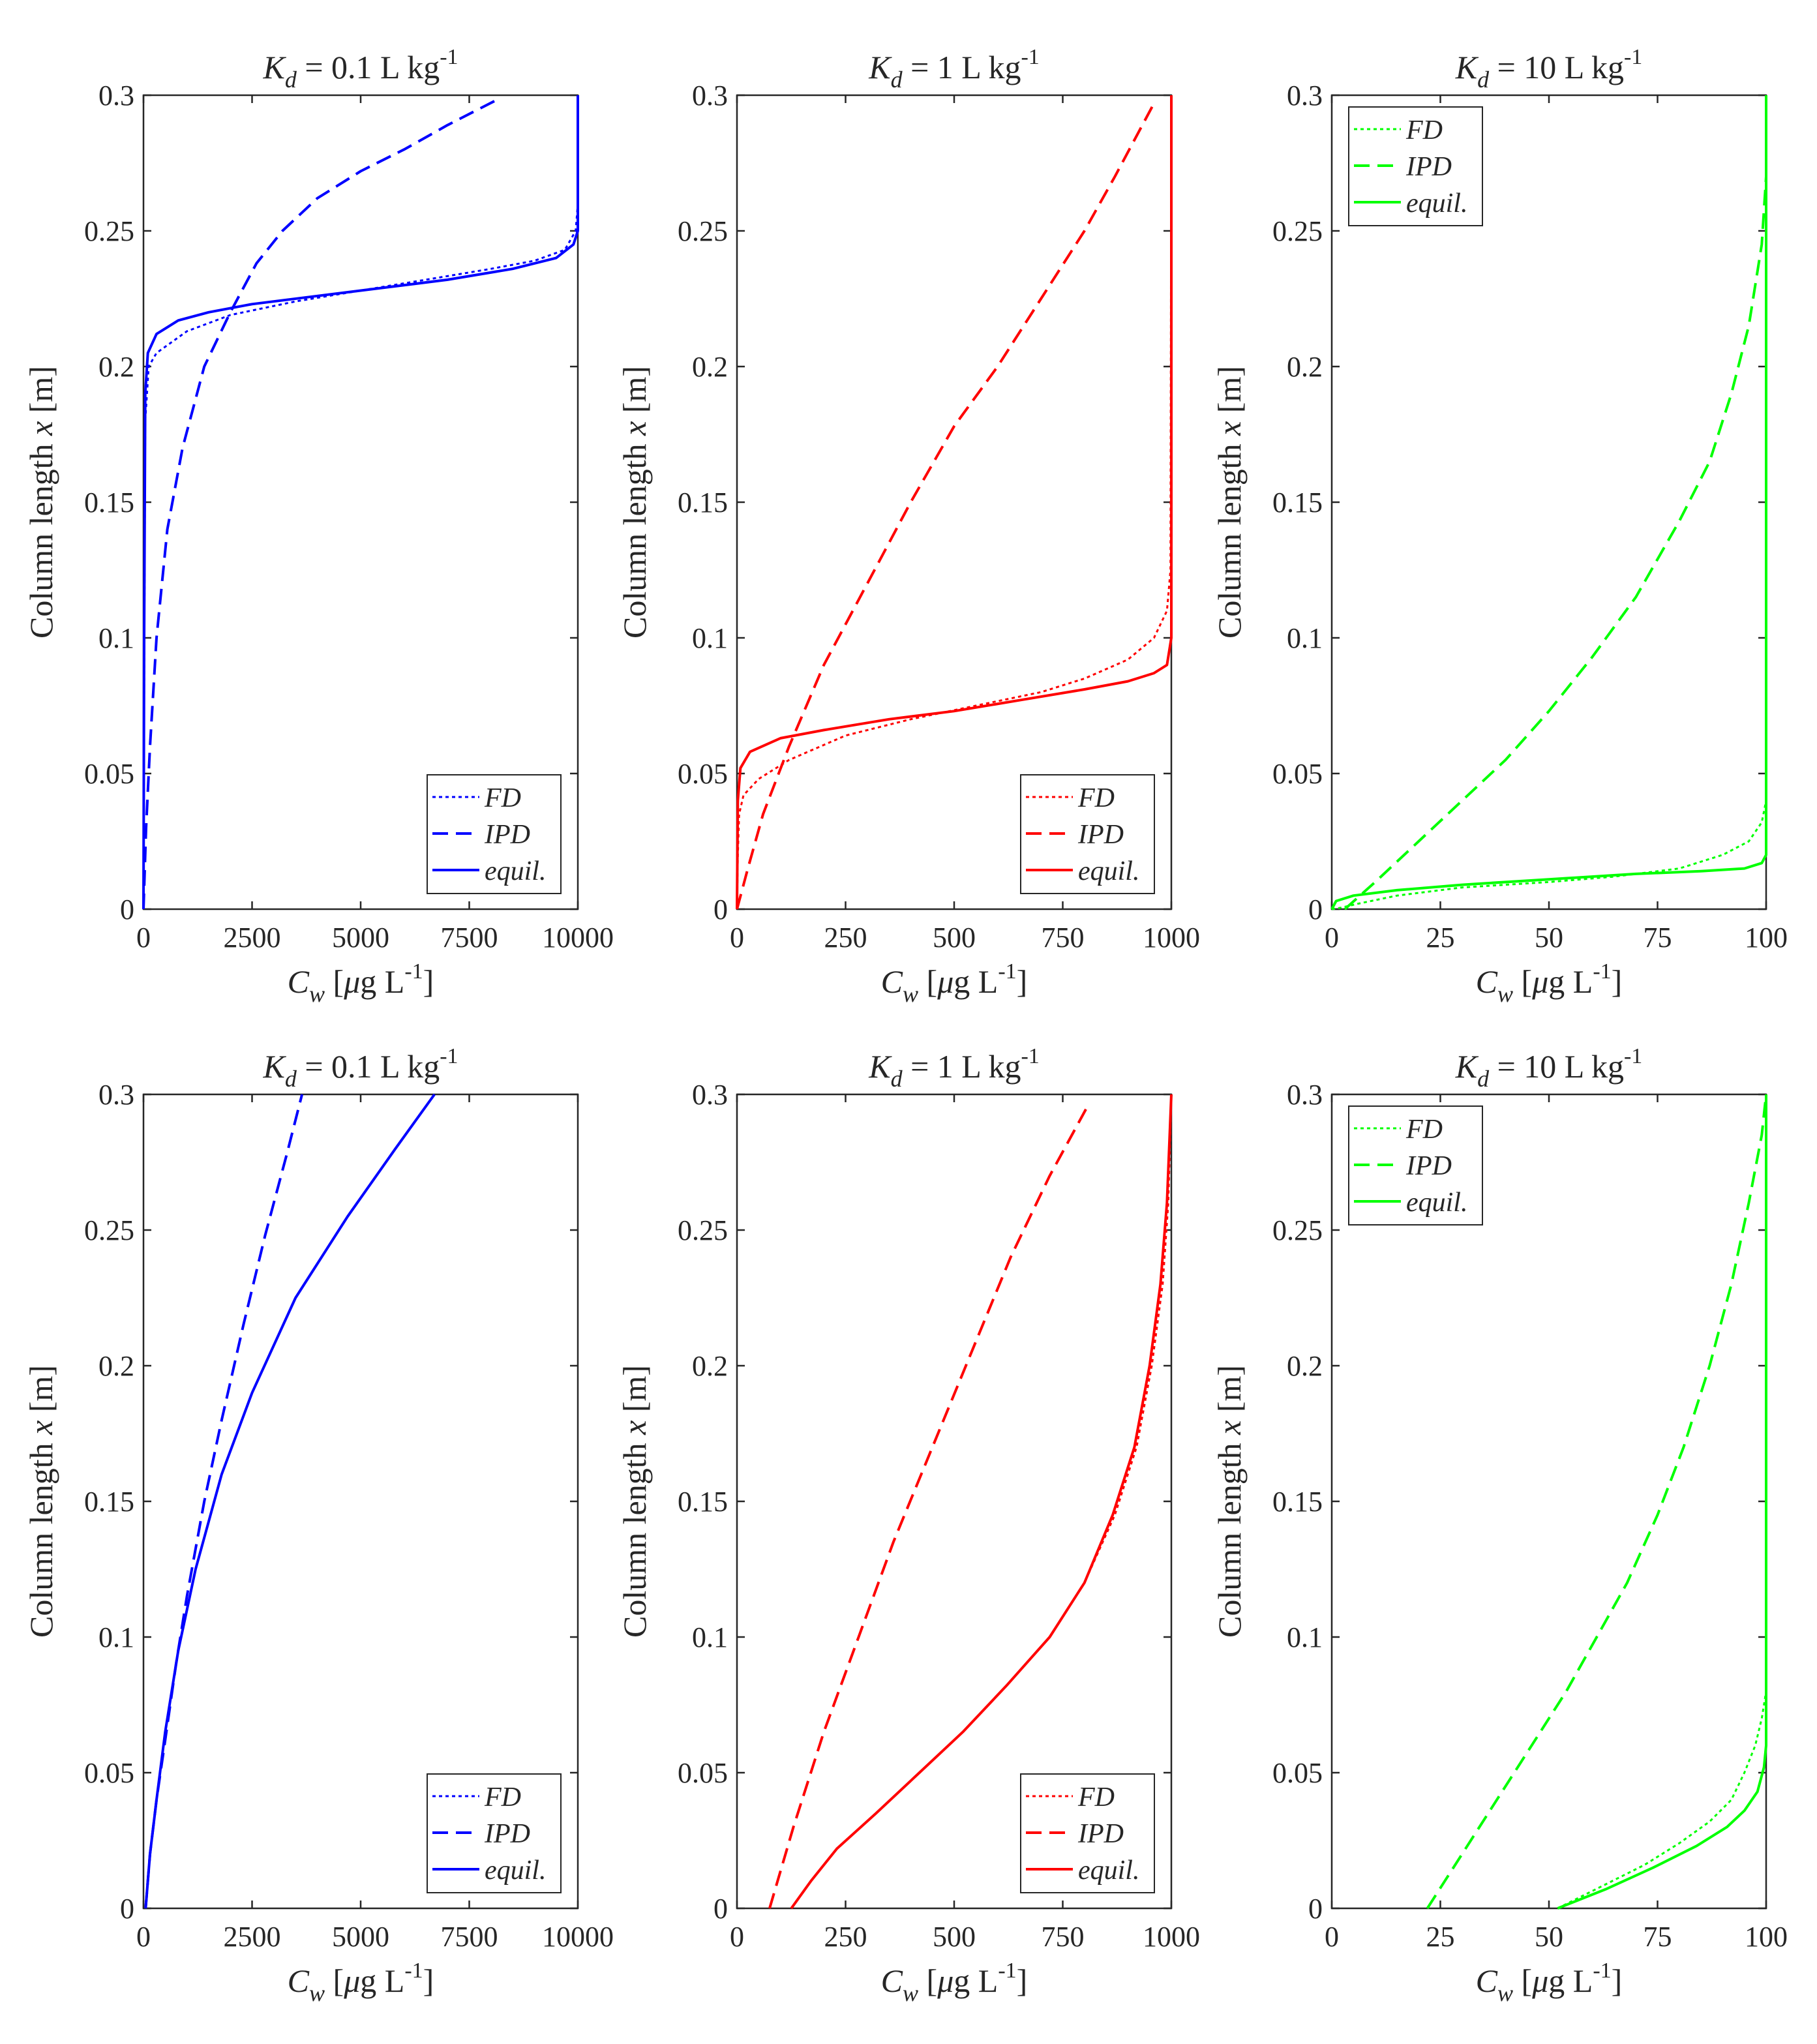  What do you see at coordinates (1602, 1971) in the screenshot?
I see `x-axis-label-exponent: -1` at bounding box center [1602, 1971].